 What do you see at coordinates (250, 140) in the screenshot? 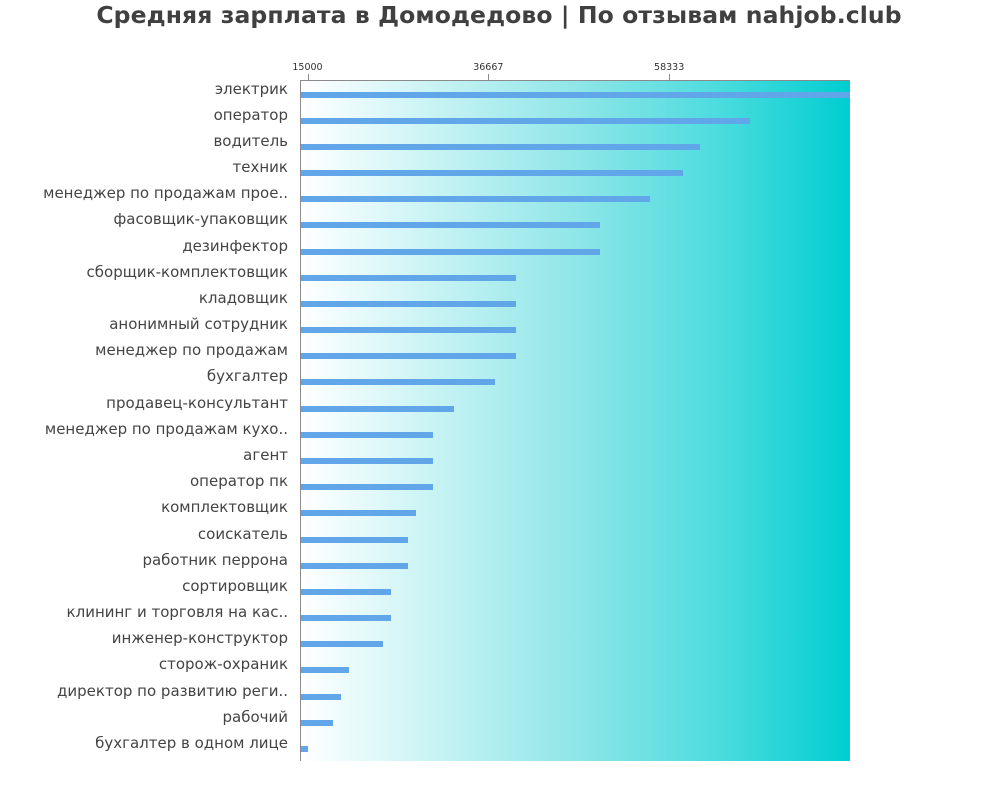
I see `category-label: водитель` at bounding box center [250, 140].